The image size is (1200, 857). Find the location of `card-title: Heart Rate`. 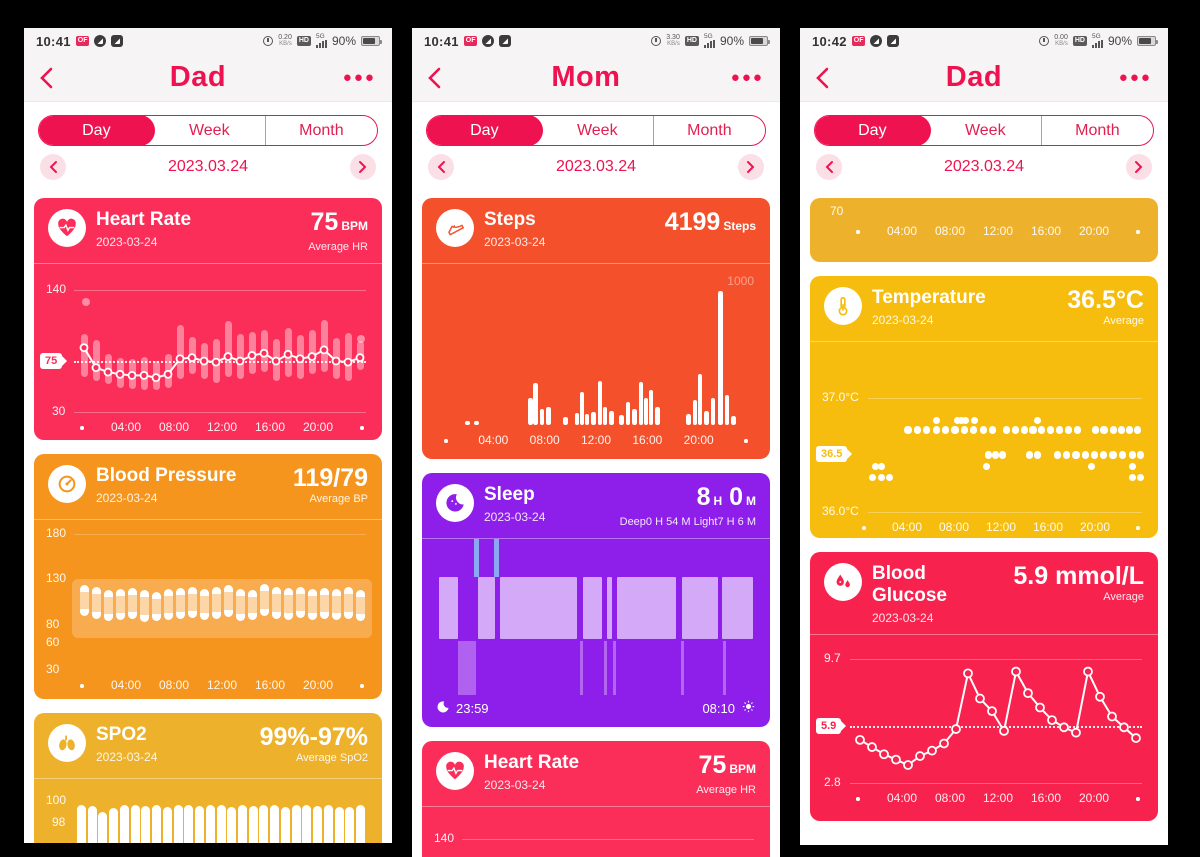

card-title: Heart Rate is located at coordinates (532, 762).